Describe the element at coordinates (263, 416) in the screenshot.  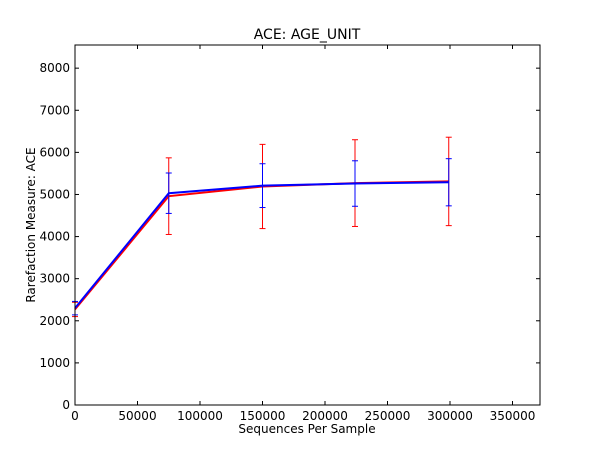
I see `x-tick-label: 150000` at that location.